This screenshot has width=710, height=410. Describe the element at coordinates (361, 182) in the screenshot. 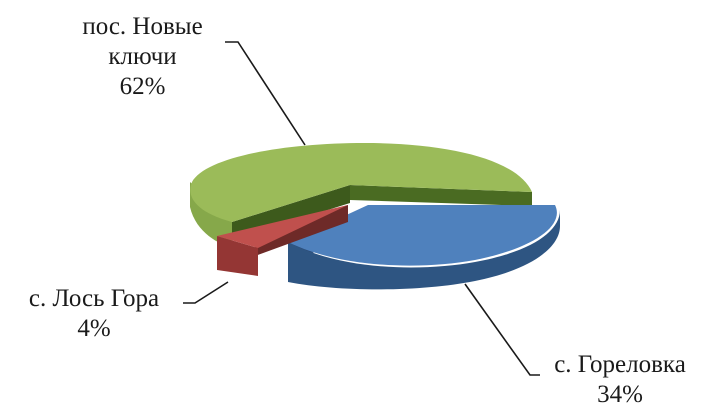

I see `novye-klyuchi-top` at that location.